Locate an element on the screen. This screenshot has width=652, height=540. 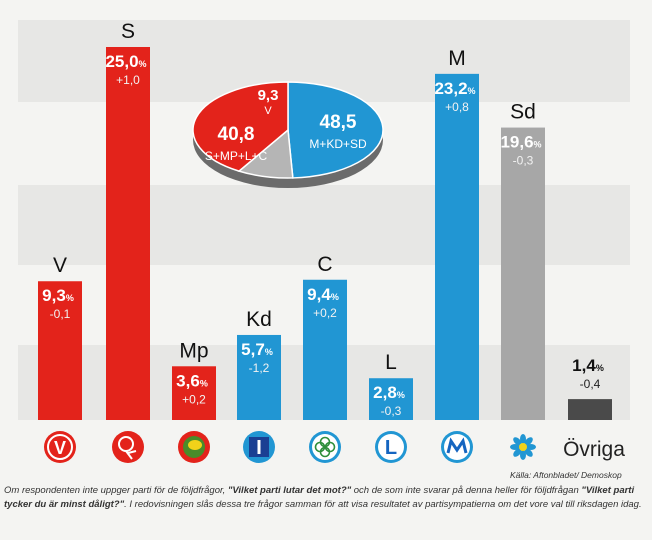
value-label: 23,2% is located at coordinates (454, 88).